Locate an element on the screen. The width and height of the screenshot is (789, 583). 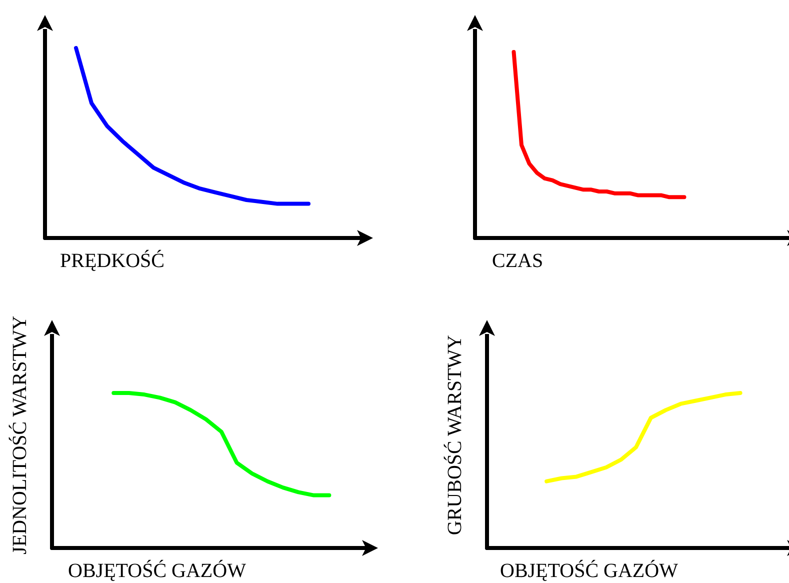
x-axis-title: CZAS is located at coordinates (518, 261).